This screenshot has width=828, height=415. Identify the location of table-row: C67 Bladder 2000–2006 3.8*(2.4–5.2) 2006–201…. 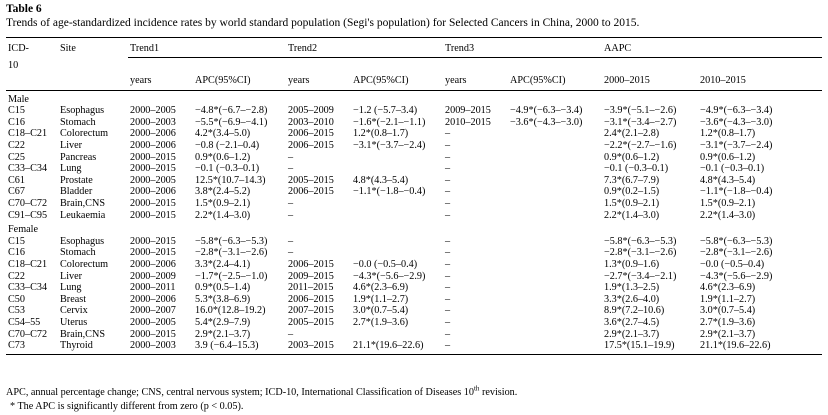
(414, 192).